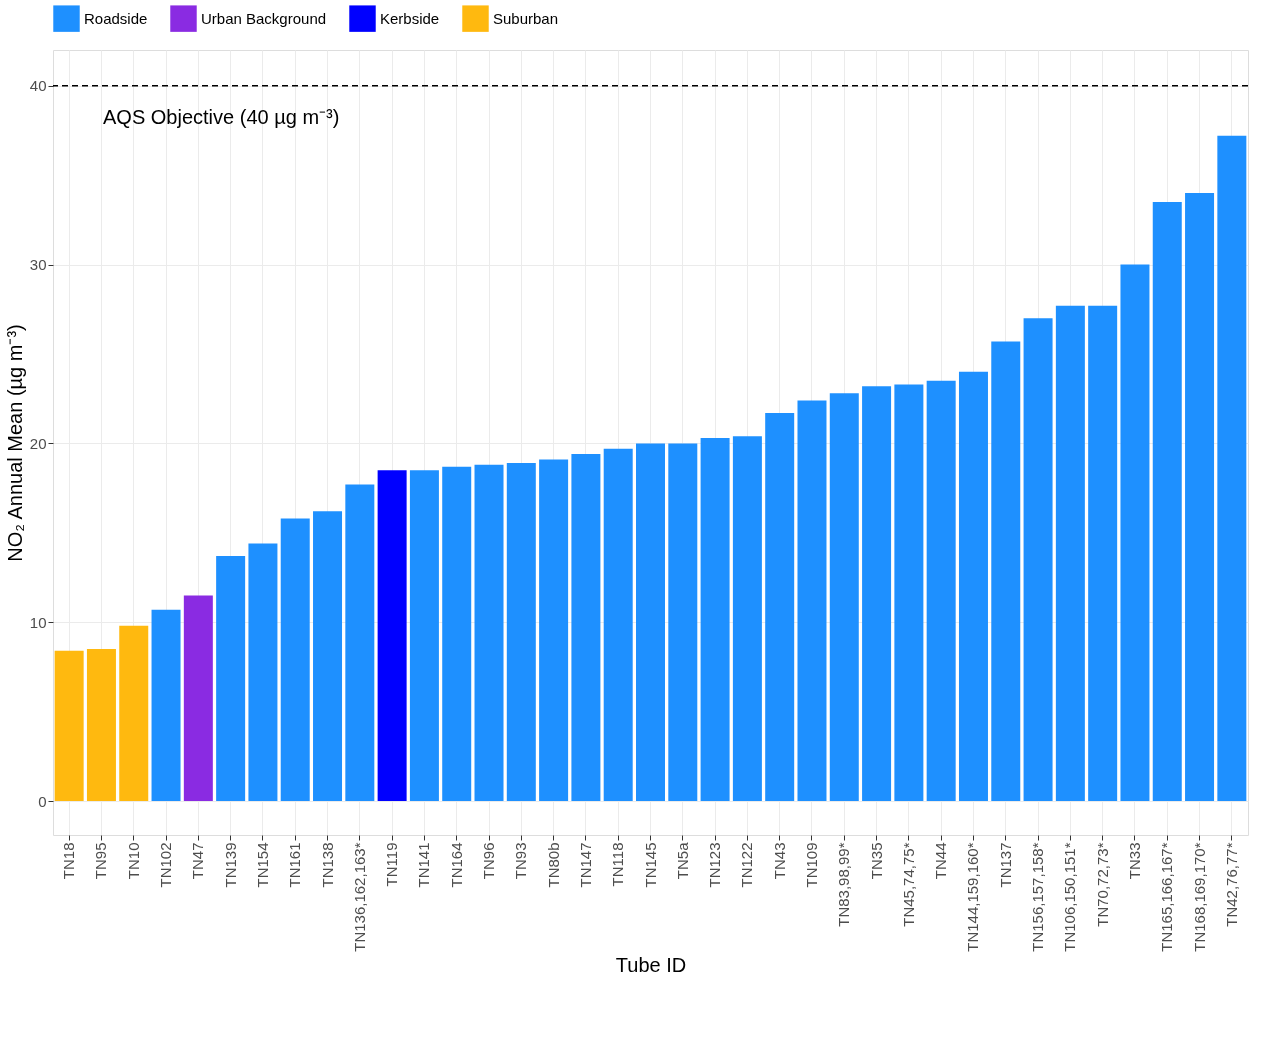 This screenshot has height=1061, width=1285. What do you see at coordinates (650, 865) in the screenshot?
I see `x-tick-label: TN145` at bounding box center [650, 865].